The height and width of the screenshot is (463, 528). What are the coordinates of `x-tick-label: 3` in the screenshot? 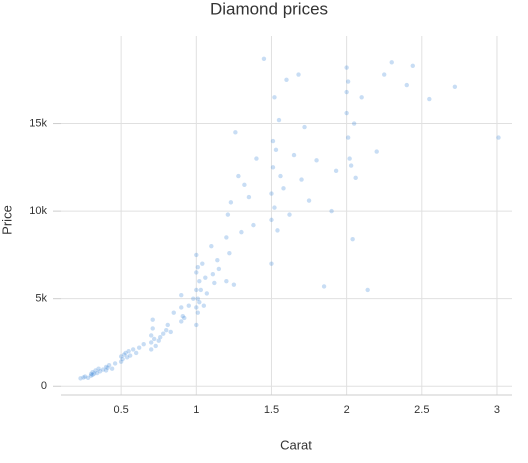 It's located at (497, 410).